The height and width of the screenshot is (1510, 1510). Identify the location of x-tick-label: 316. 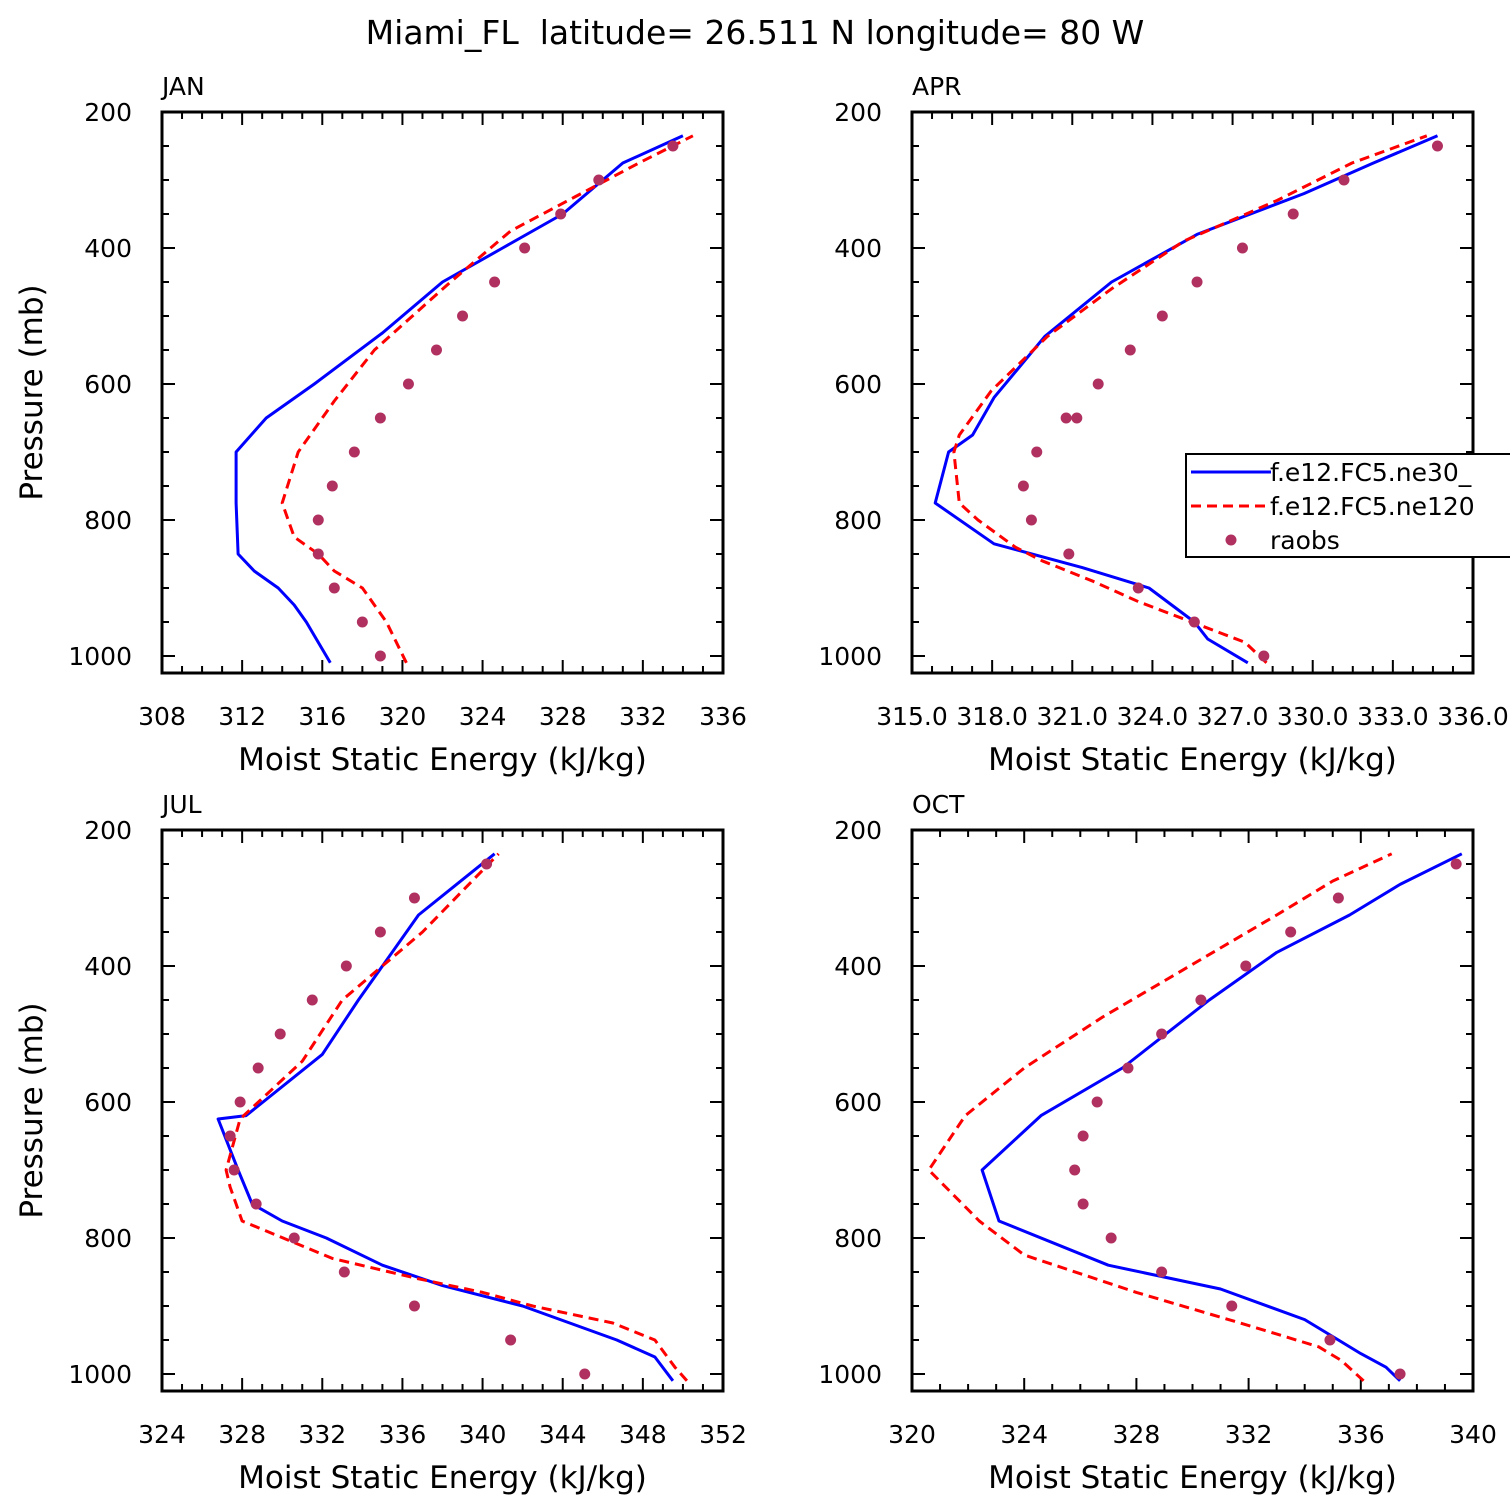
(322, 716).